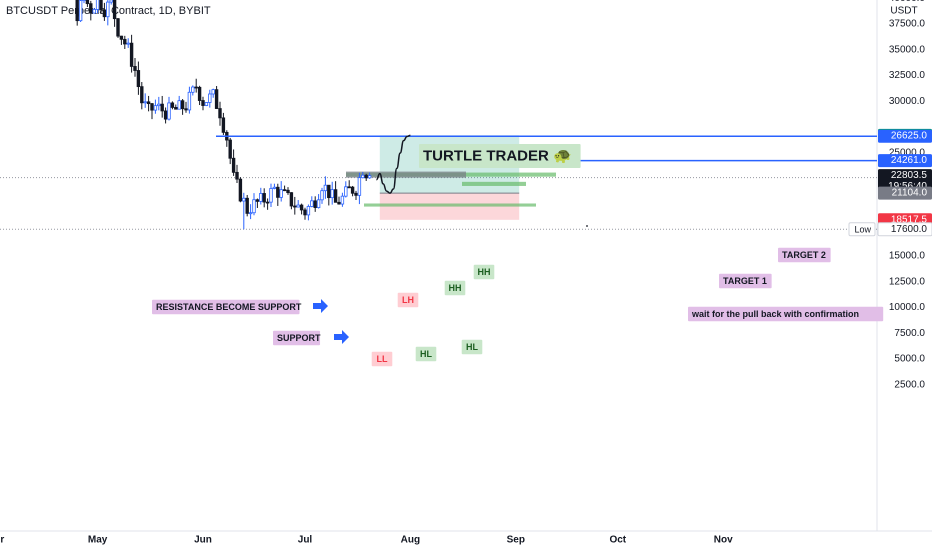  I want to click on swing-label-hh-bg, so click(455, 288).